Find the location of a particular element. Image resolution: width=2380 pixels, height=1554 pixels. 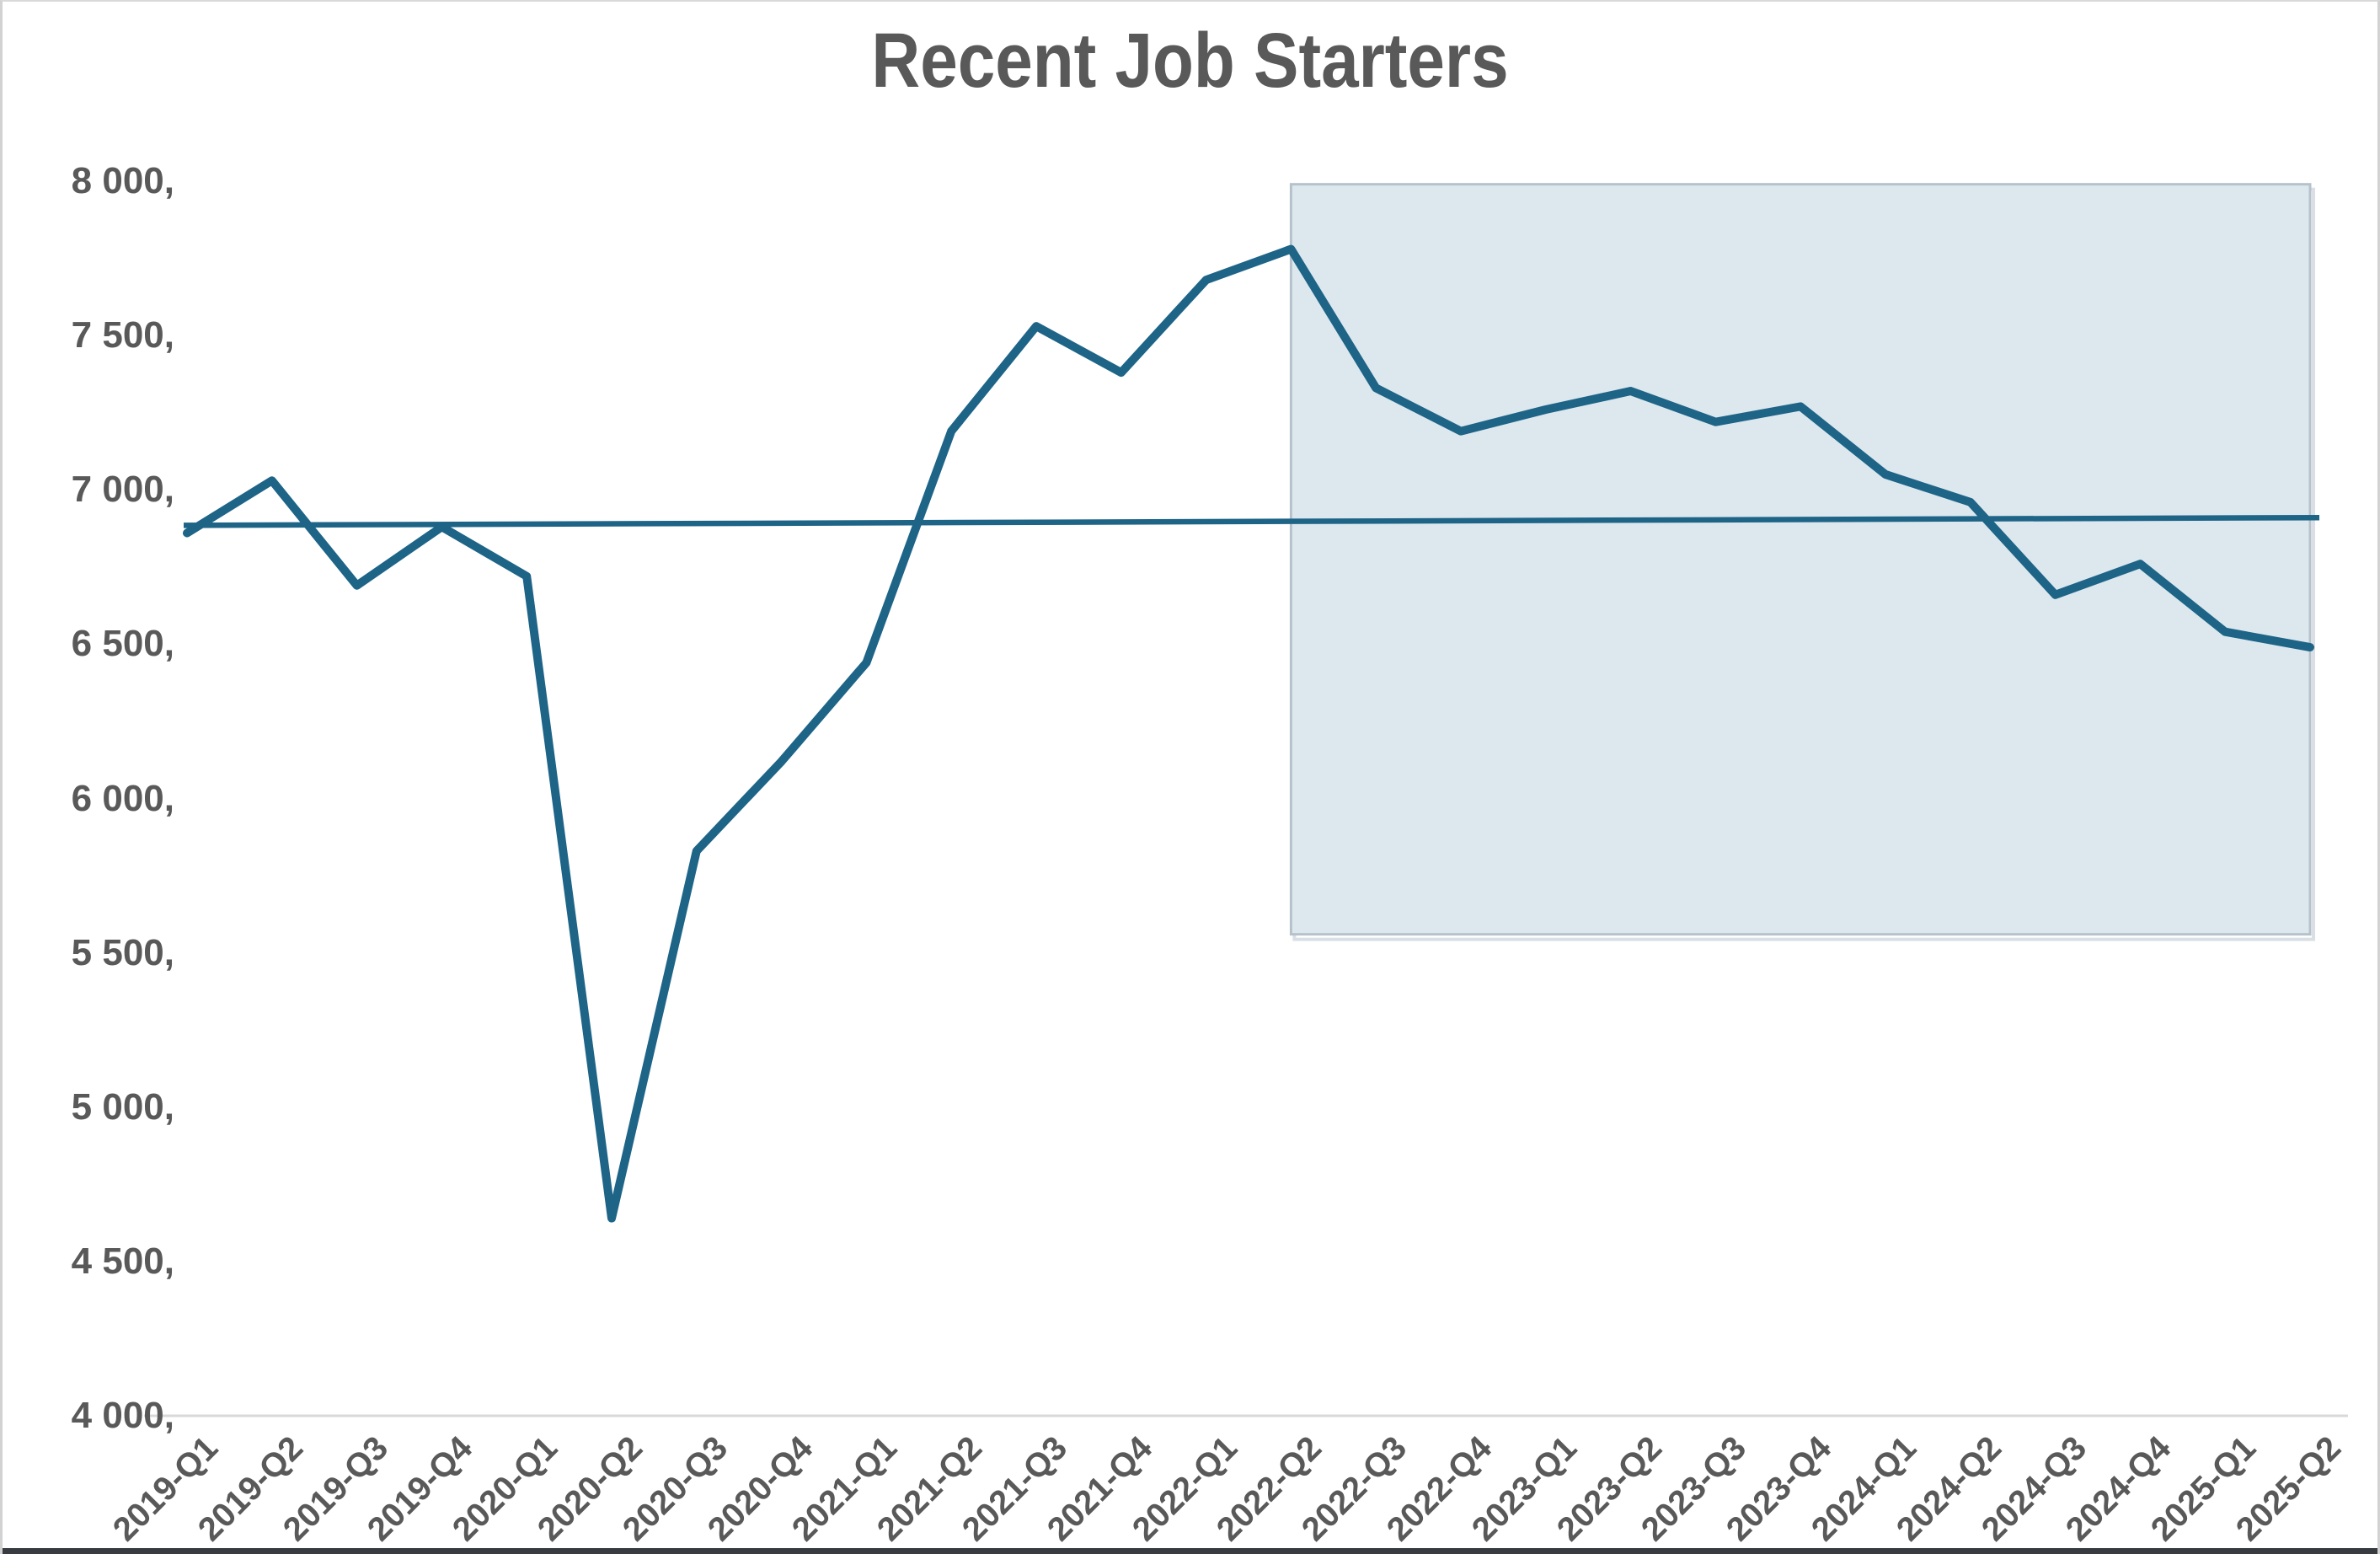

y-tick-label: 6 500, is located at coordinates (123, 644).